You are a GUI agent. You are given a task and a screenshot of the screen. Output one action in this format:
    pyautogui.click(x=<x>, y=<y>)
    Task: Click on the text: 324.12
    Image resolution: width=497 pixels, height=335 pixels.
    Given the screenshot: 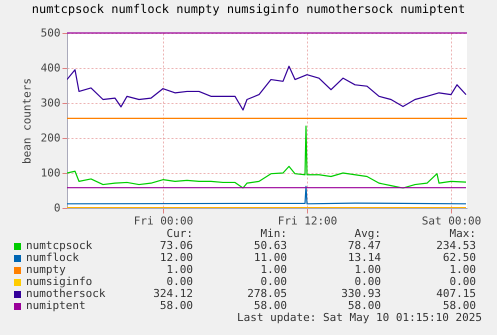 What is the action you would take?
    pyautogui.click(x=173, y=293)
    